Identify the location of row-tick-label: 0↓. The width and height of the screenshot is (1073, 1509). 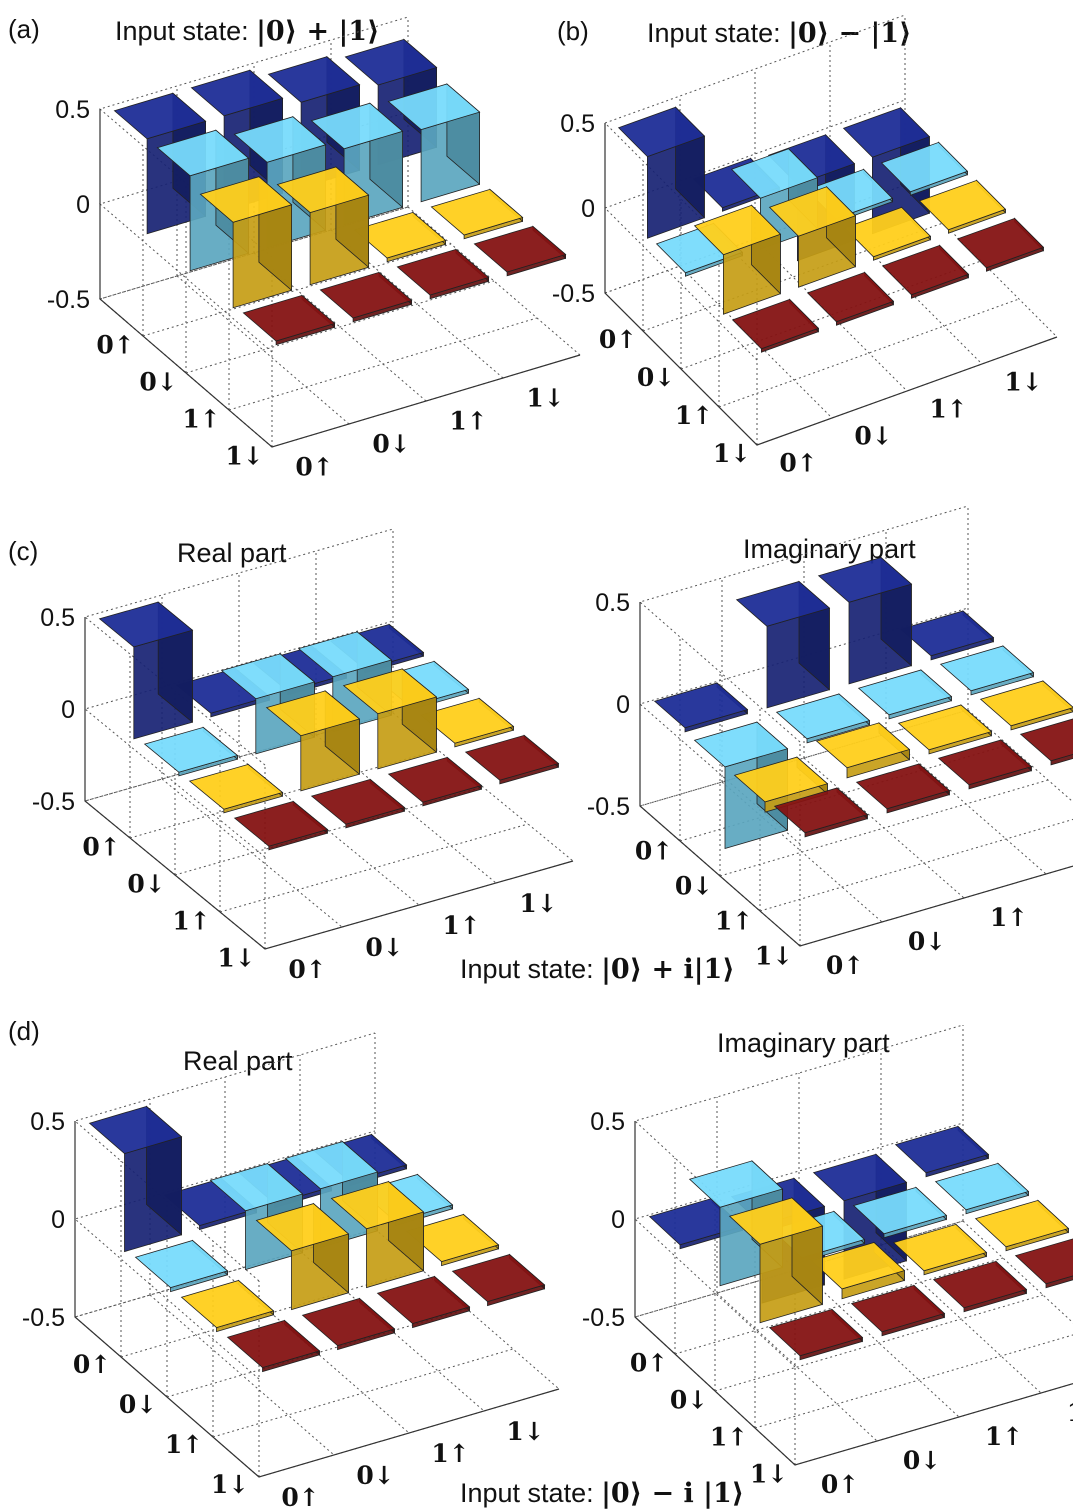
(158, 382).